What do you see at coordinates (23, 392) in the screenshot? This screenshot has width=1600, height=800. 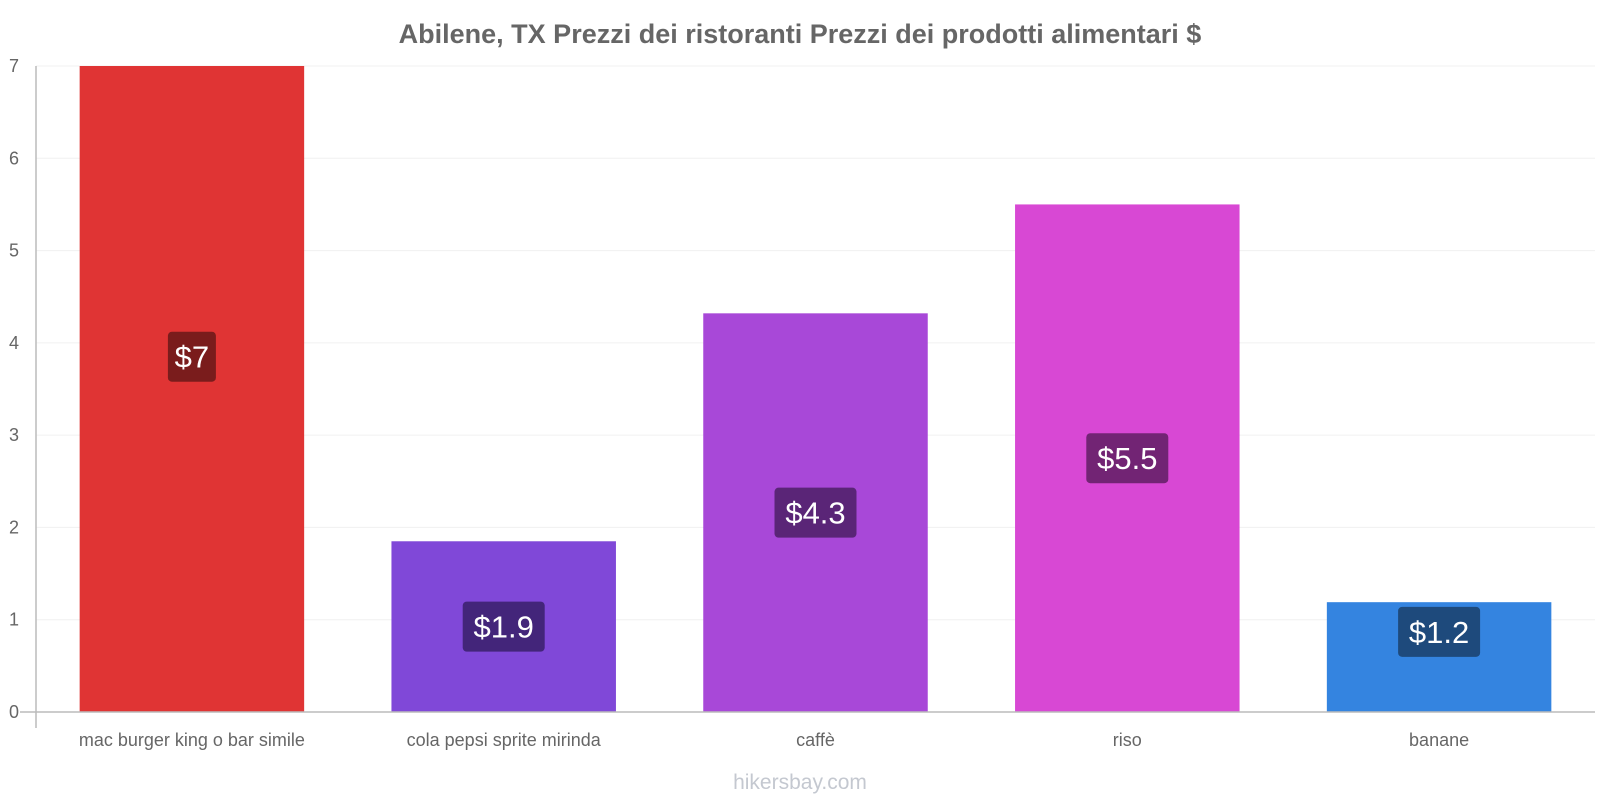 I see `y-axis: 0 1 2 3 4 5 6 7` at bounding box center [23, 392].